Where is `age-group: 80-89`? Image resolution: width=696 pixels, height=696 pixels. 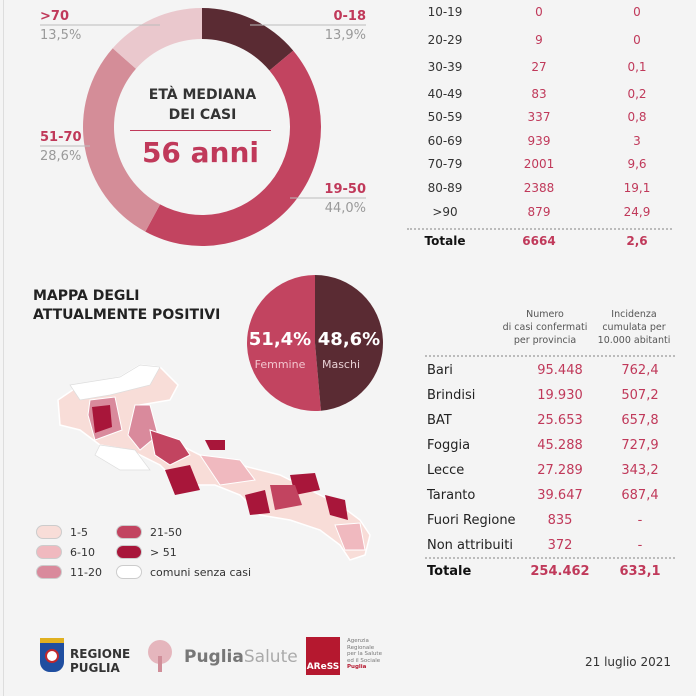
age-group: 80-89 is located at coordinates (445, 188).